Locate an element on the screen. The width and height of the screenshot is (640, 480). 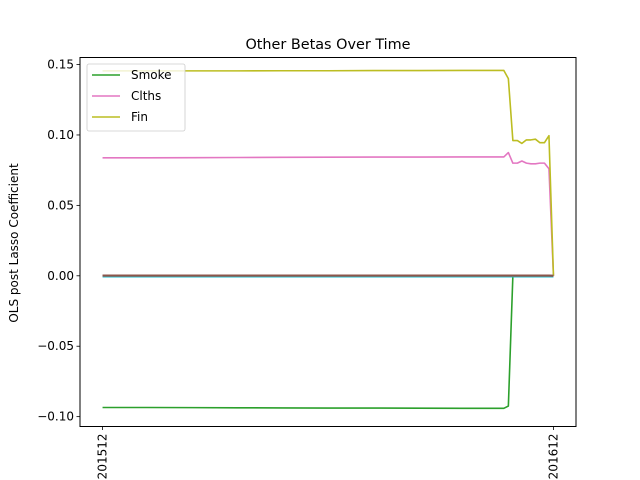
y-axis: 0.15 0.10 0.05 0.00 −0.05 −0.10 is located at coordinates (58, 241).